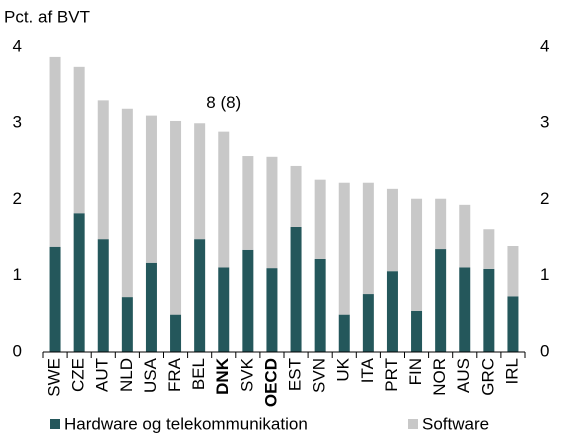 The image size is (563, 437). I want to click on y2-tick-label: 3, so click(544, 122).